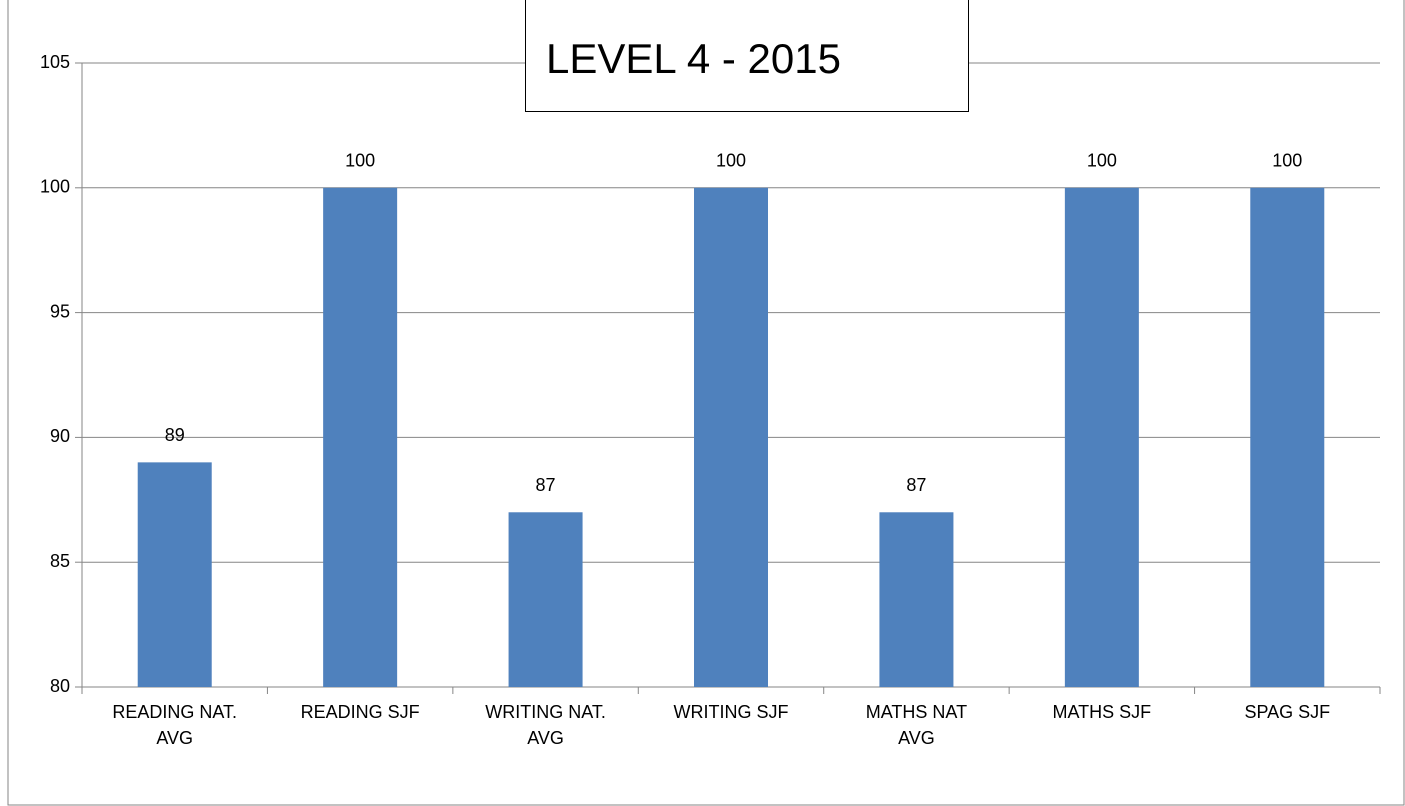  I want to click on x-tick-label: READING NAT. AVG, so click(175, 725).